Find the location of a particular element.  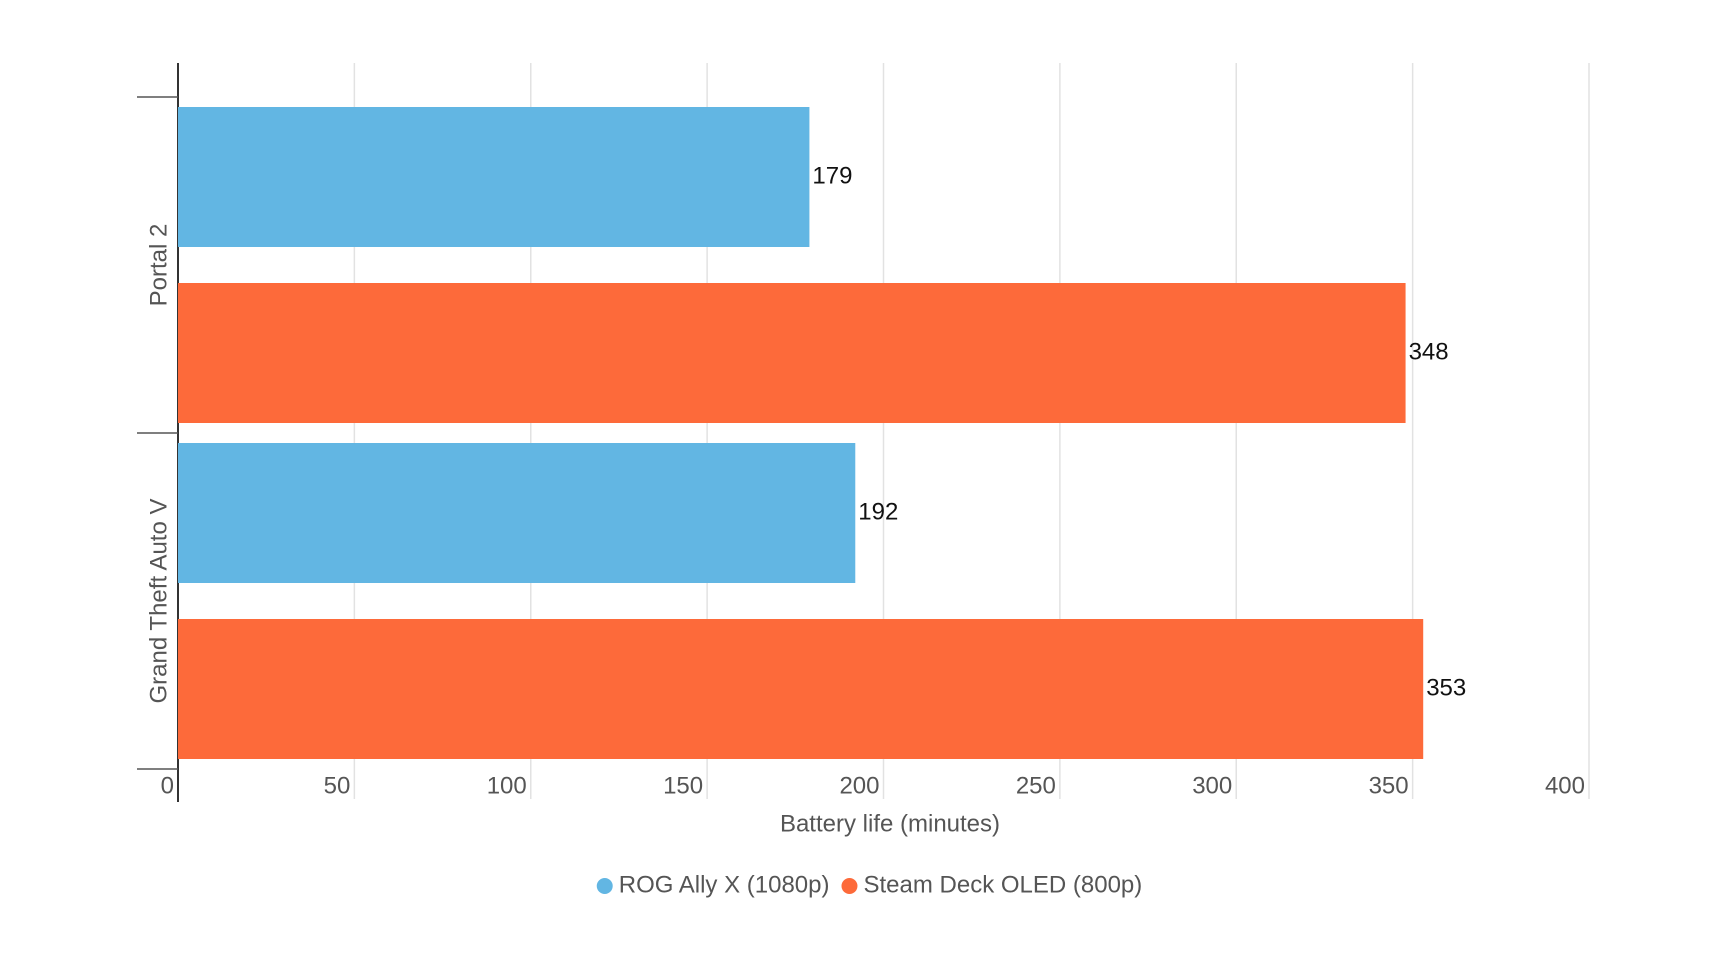

data-label: 192 is located at coordinates (878, 511).